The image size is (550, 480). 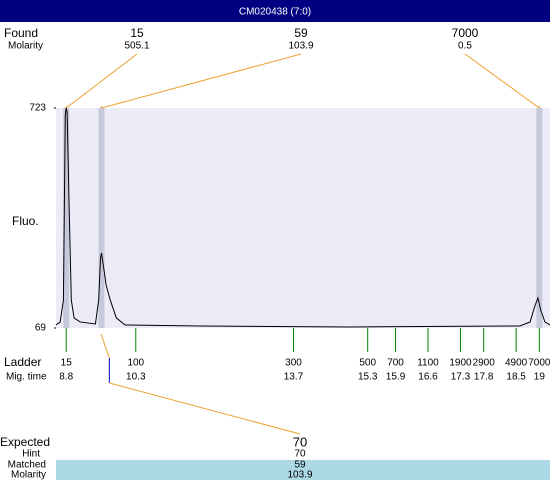 I want to click on y-axis-label: Fluo., so click(x=25, y=221).